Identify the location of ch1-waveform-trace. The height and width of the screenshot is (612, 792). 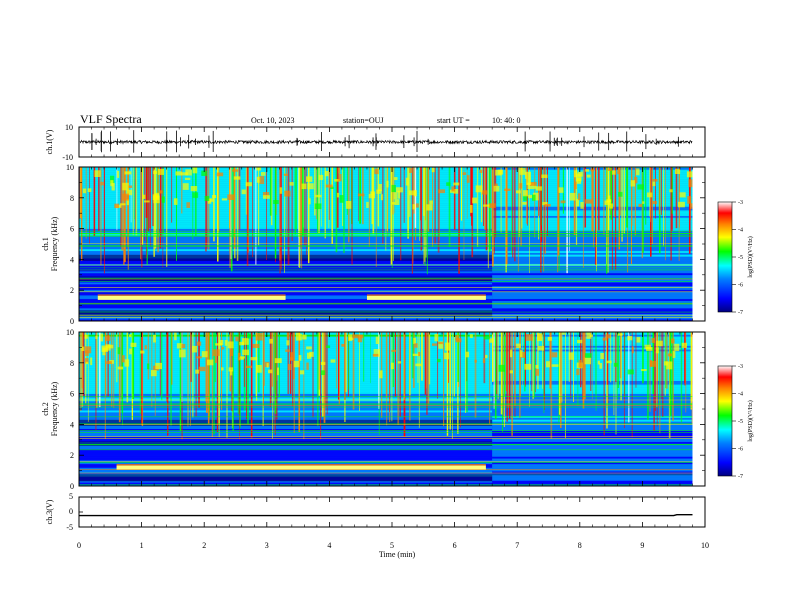
(386, 141).